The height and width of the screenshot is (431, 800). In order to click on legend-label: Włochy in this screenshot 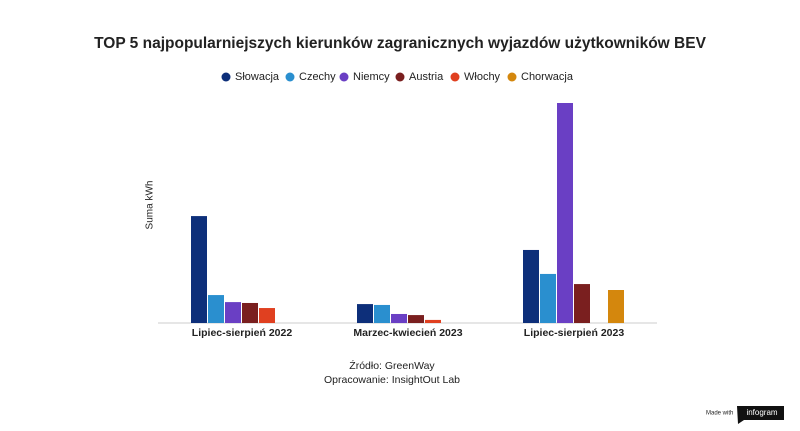, I will do `click(482, 77)`.